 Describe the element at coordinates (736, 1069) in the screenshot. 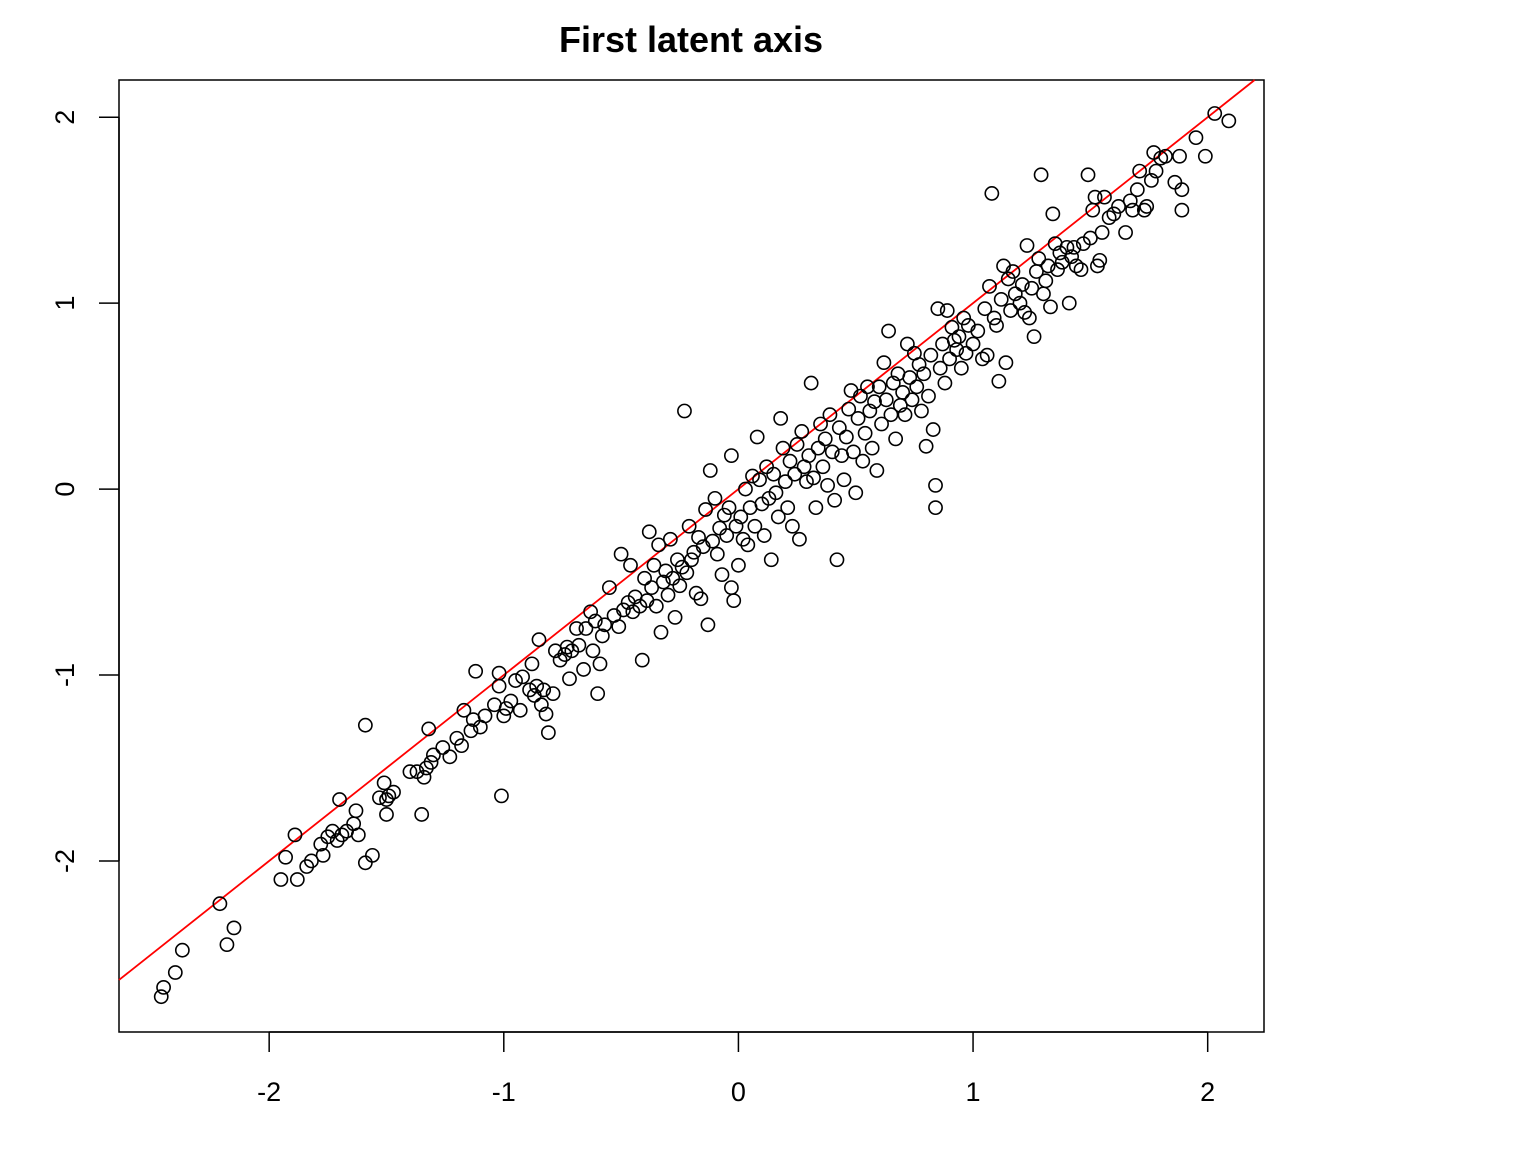

I see `x-axis: -2 -1 0 1 2` at that location.